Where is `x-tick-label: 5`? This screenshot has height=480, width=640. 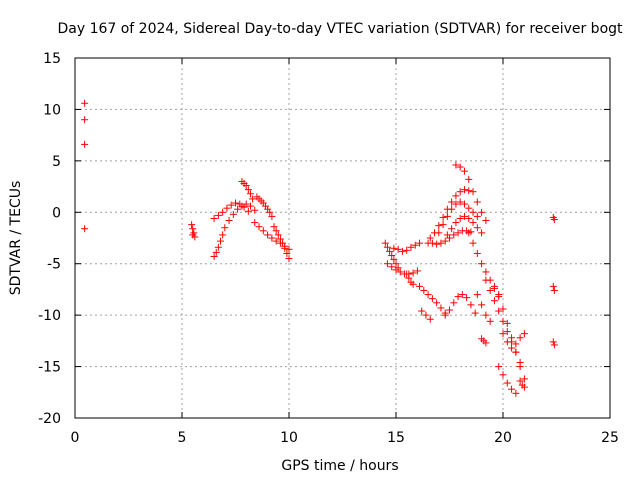 x-tick-label: 5 is located at coordinates (182, 438).